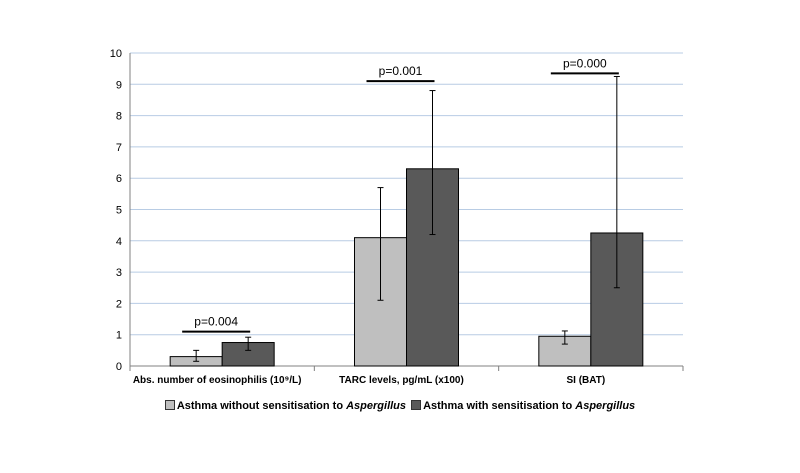 The image size is (800, 473). What do you see at coordinates (119, 148) in the screenshot?
I see `y-tick-label-7: 7` at bounding box center [119, 148].